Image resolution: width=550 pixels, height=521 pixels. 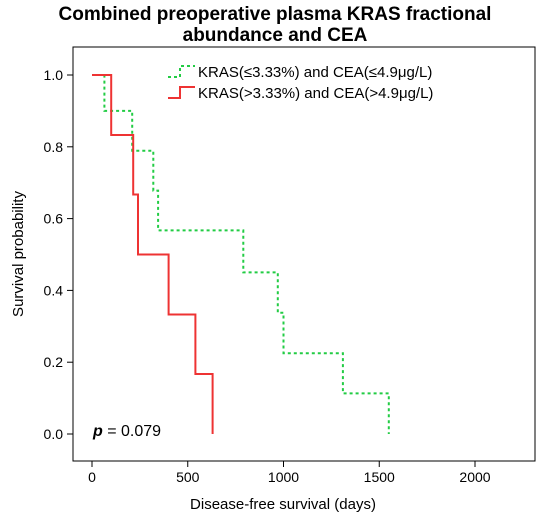 I want to click on x-tick-label: 0, so click(x=92, y=477).